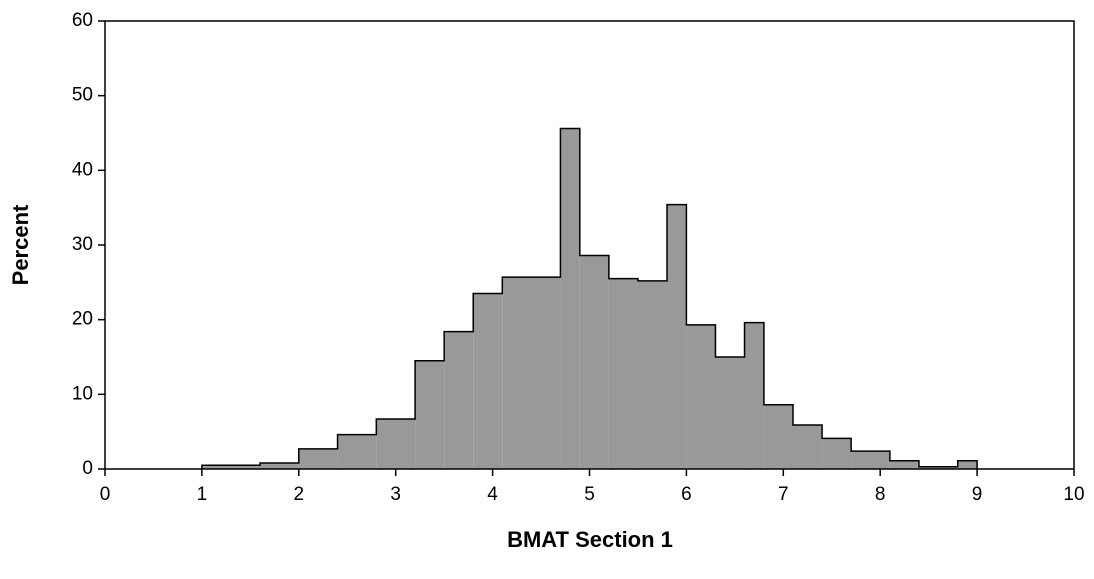 The height and width of the screenshot is (579, 1094). Describe the element at coordinates (590, 539) in the screenshot. I see `x-axis-title: BMAT Section 1` at that location.